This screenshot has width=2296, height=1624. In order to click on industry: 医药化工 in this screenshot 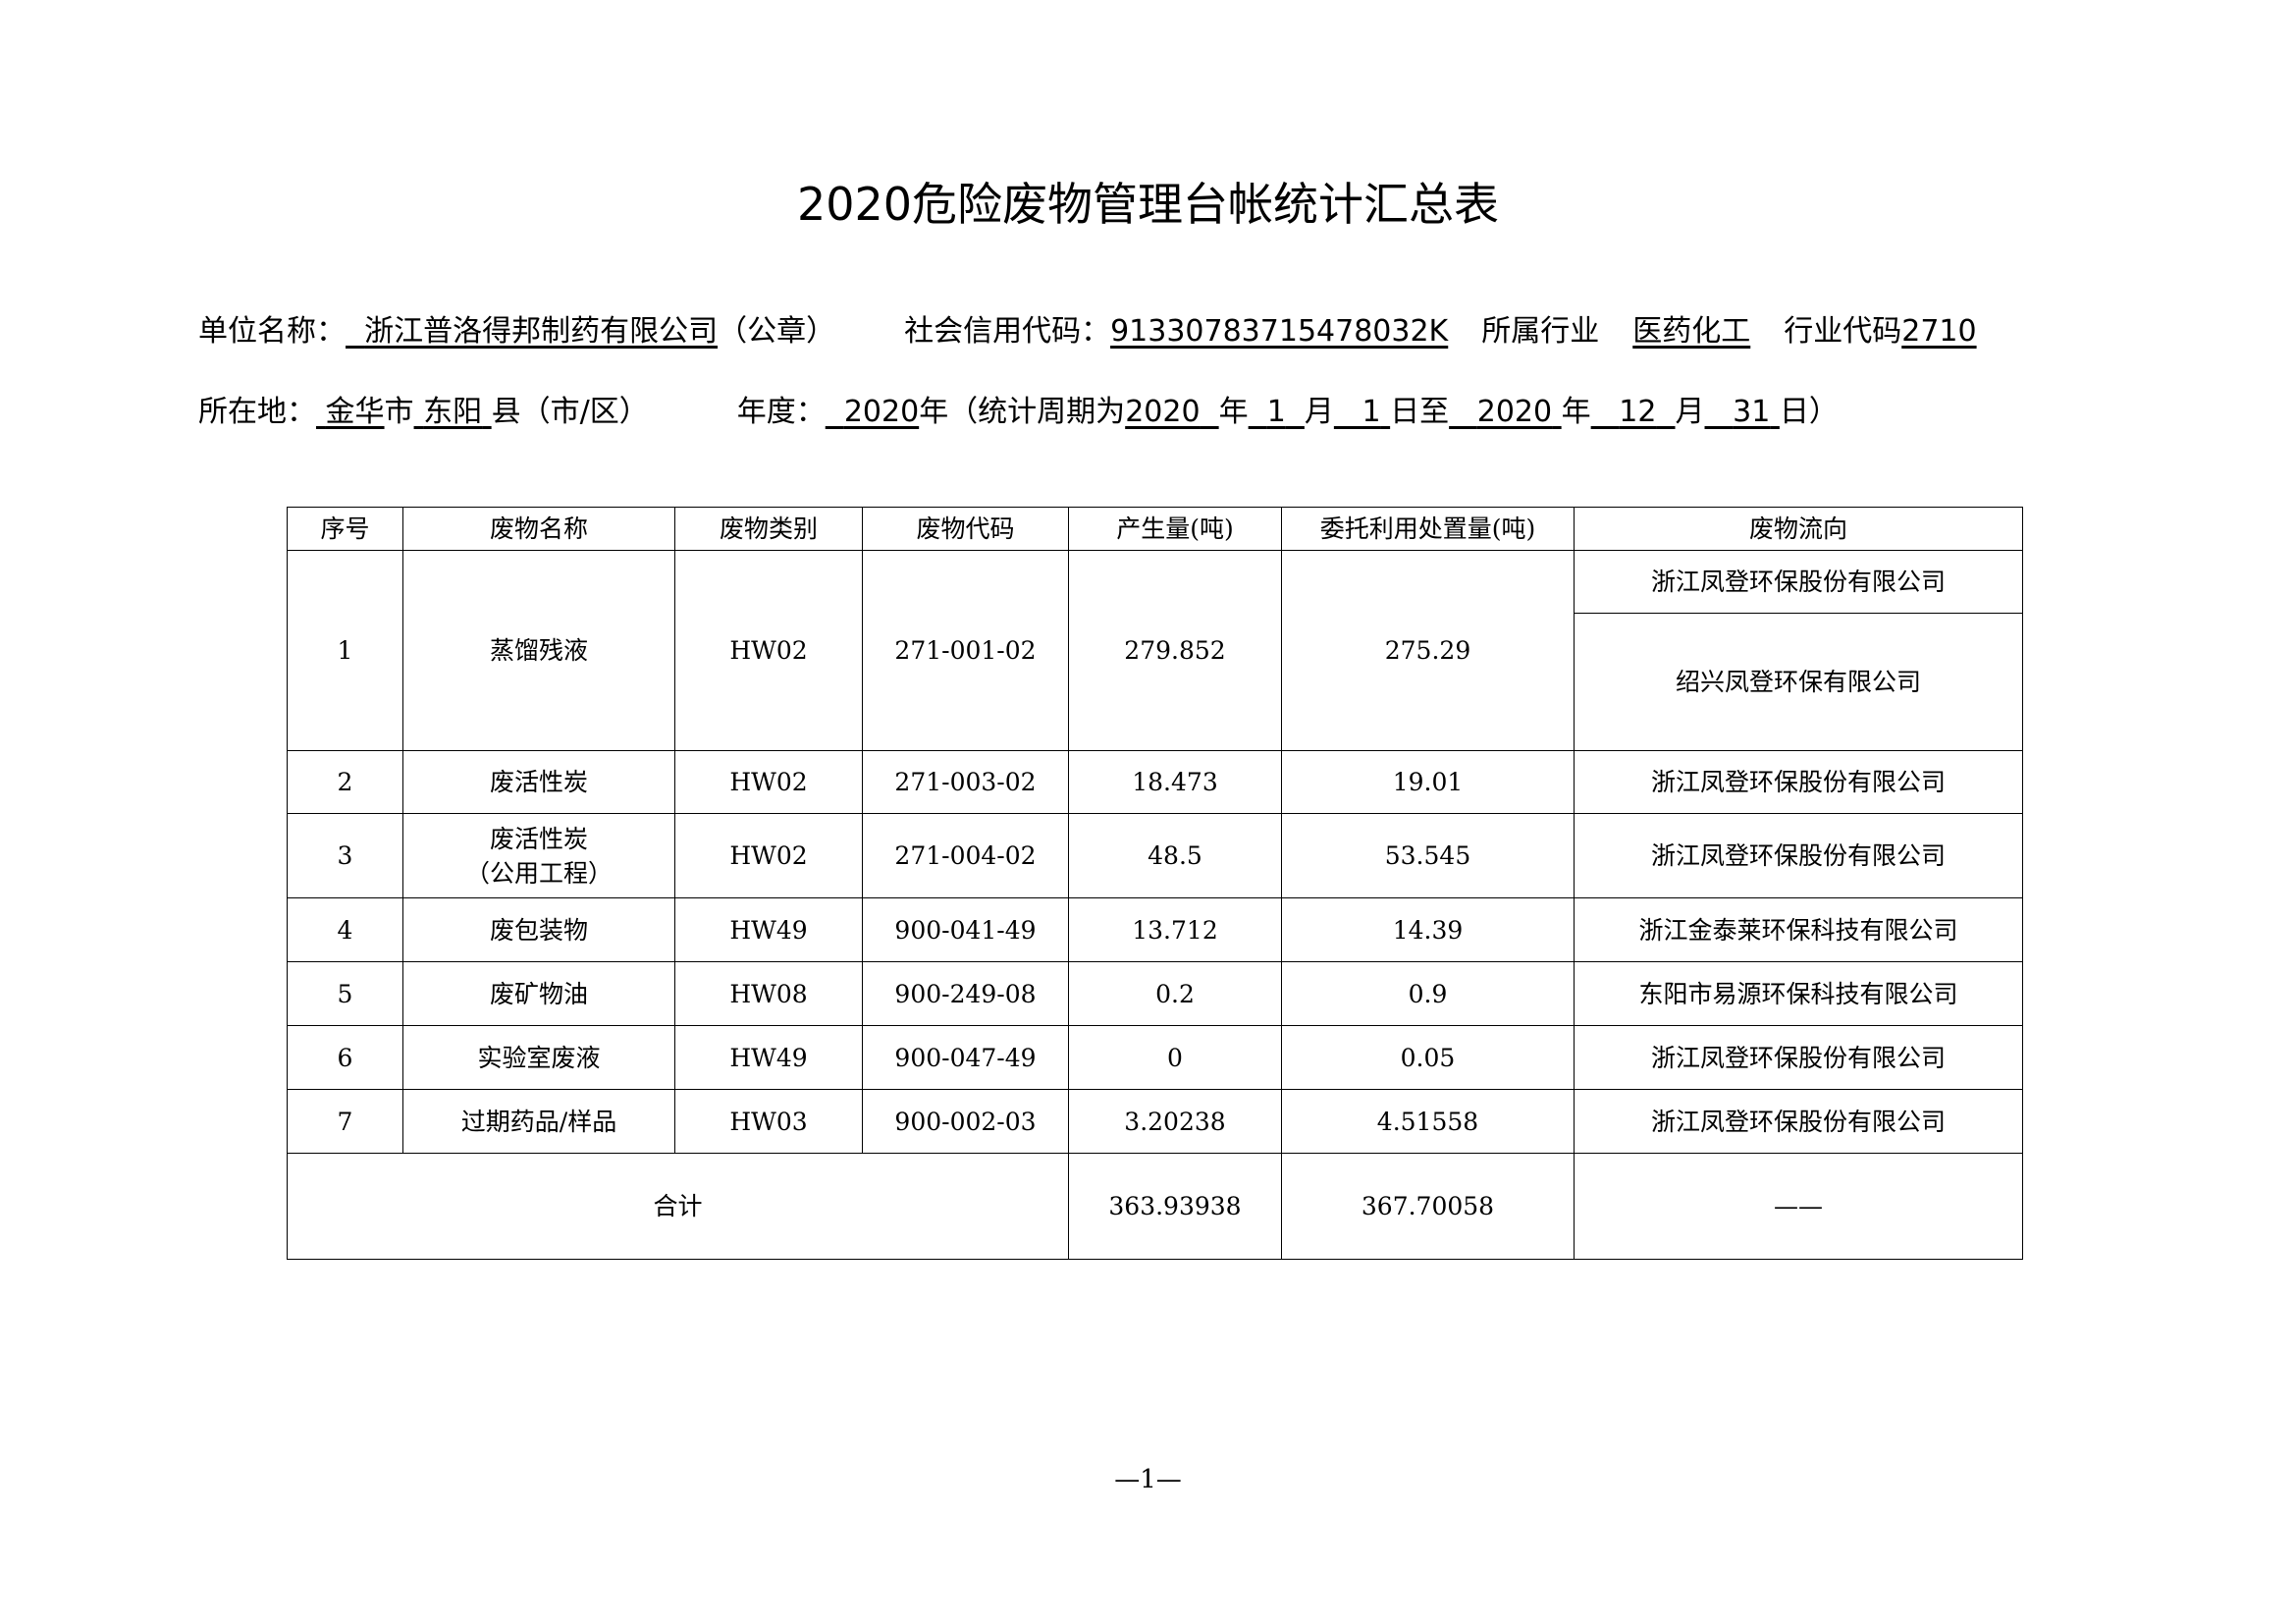, I will do `click(1691, 331)`.